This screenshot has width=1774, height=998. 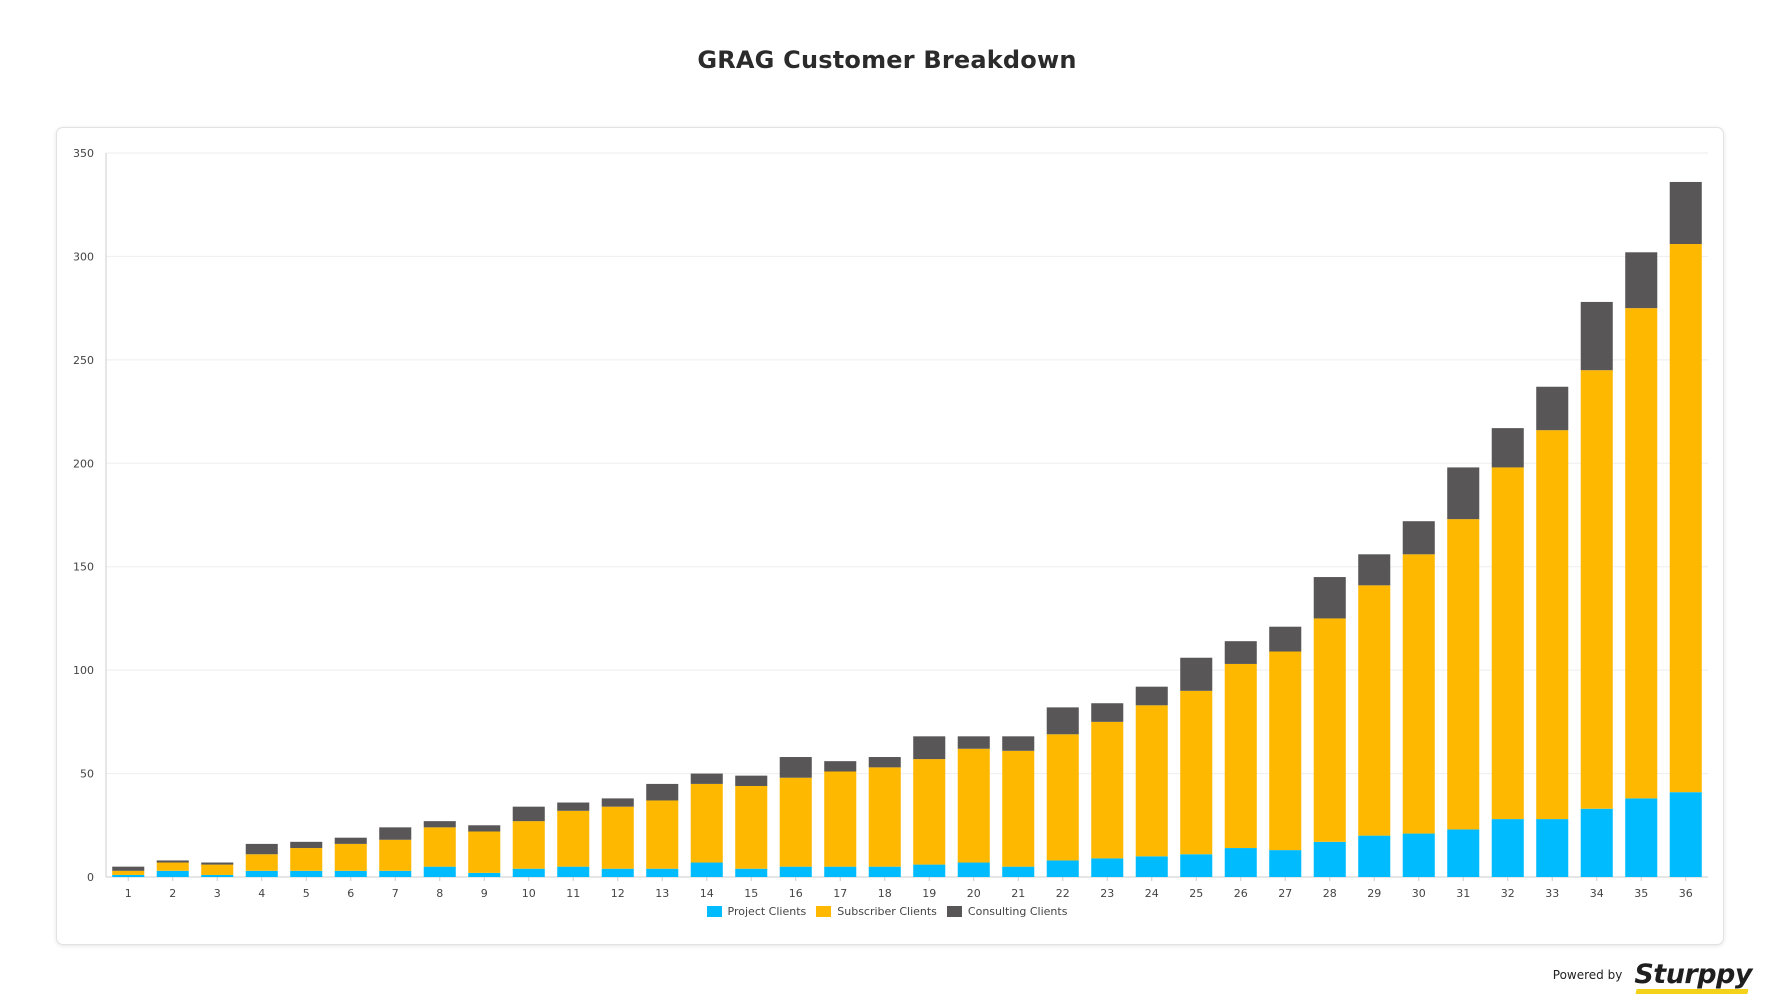 What do you see at coordinates (1196, 893) in the screenshot?
I see `x-tick-label-25: 25` at bounding box center [1196, 893].